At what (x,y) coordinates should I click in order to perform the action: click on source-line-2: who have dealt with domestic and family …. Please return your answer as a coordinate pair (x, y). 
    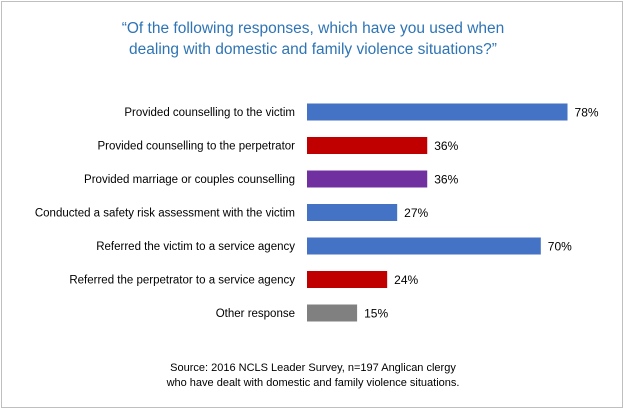
    Looking at the image, I should click on (313, 383).